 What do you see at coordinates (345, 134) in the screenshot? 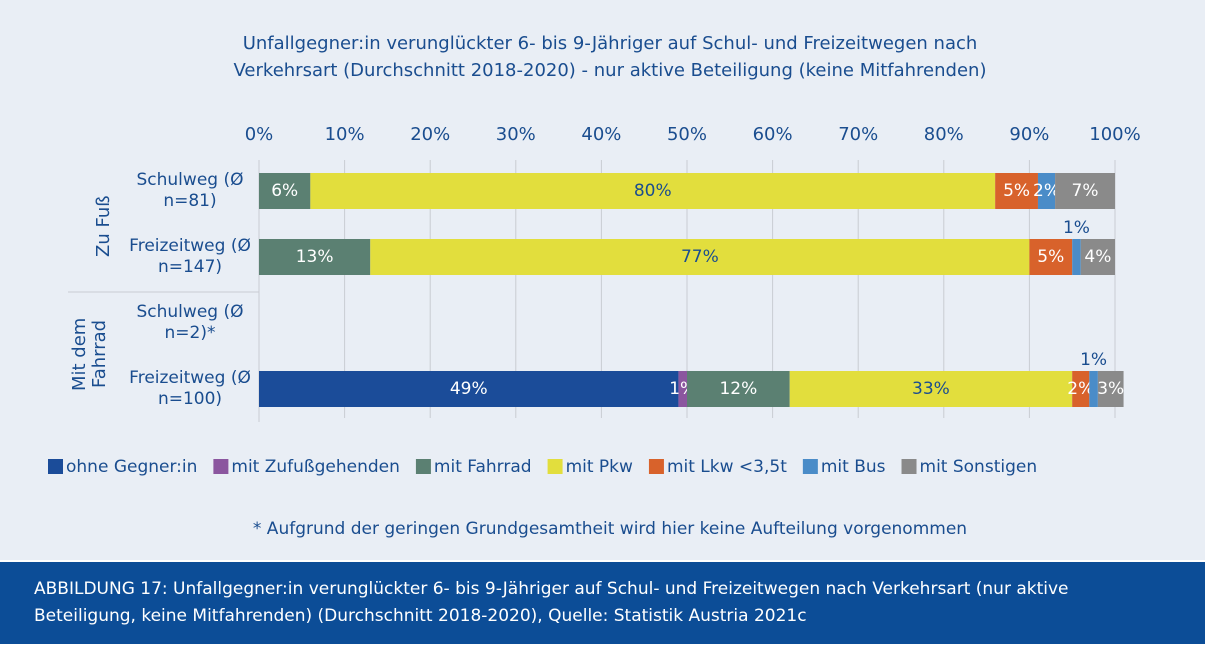
I see `x-tick-label: 10%` at bounding box center [345, 134].